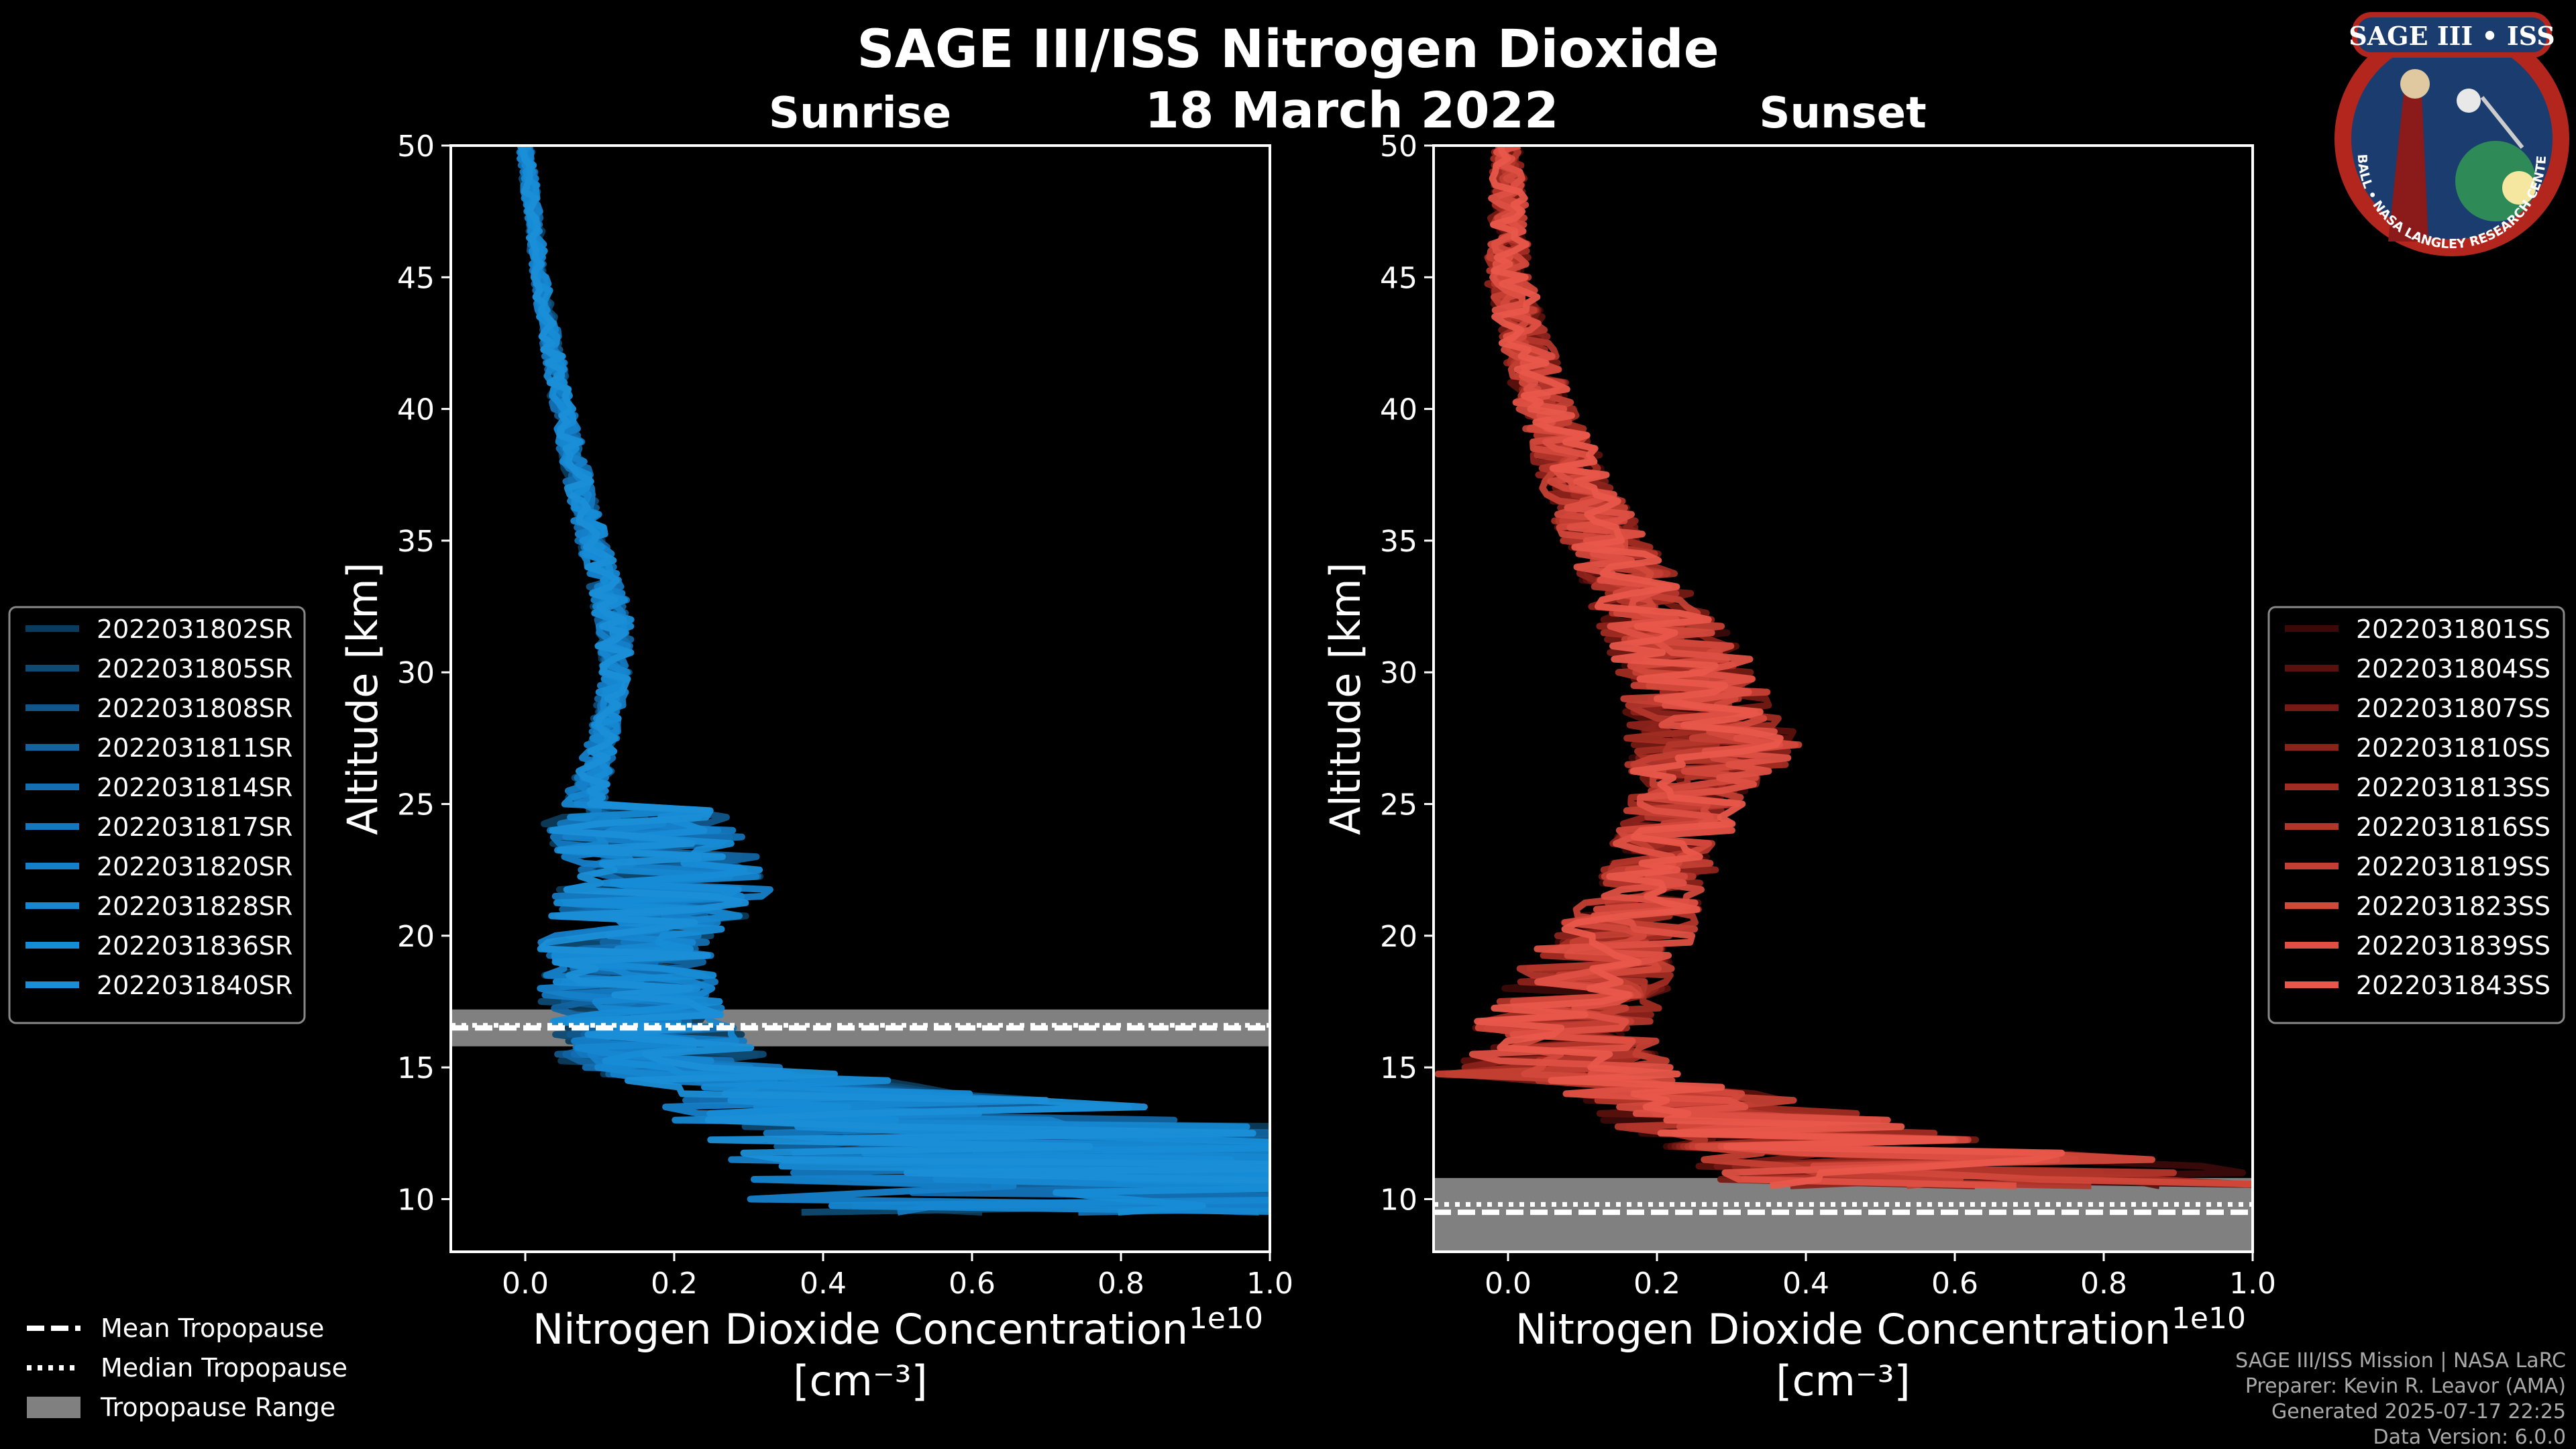 The height and width of the screenshot is (1449, 2576). Describe the element at coordinates (194, 906) in the screenshot. I see `legend-label-2022031828SR: 2022031828SR` at that location.